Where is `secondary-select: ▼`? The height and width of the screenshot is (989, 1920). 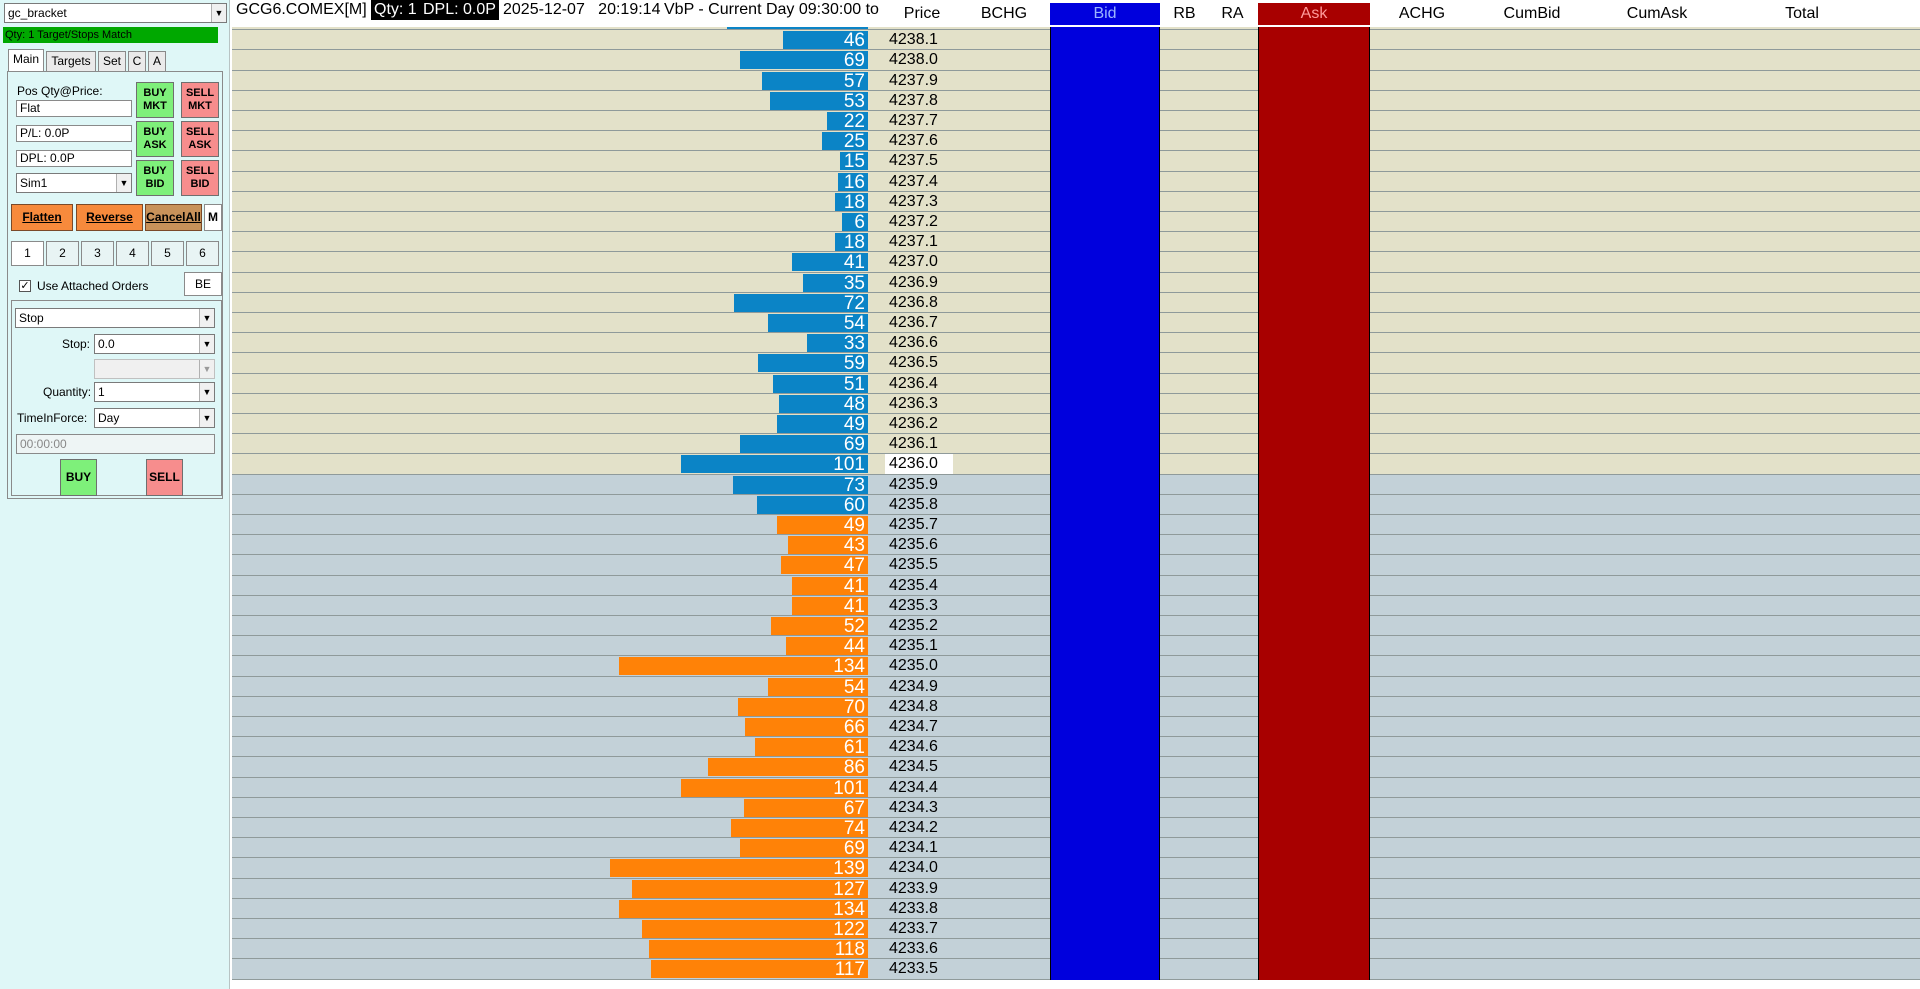
secondary-select: ▼ is located at coordinates (154, 369).